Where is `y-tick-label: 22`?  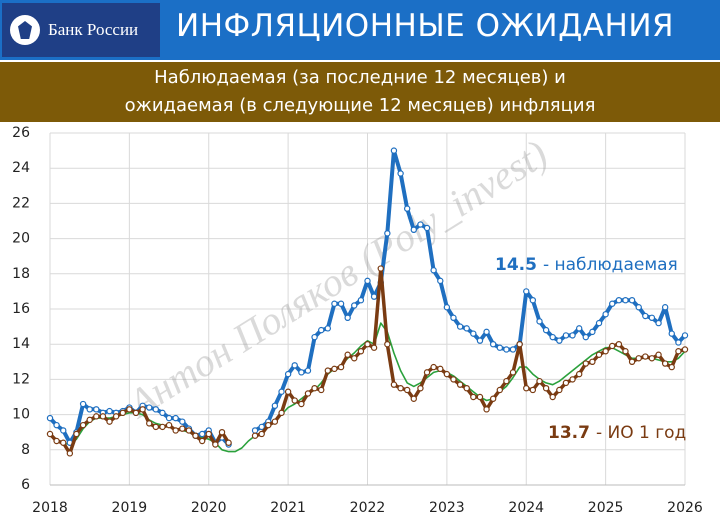 y-tick-label: 22 is located at coordinates (21, 203).